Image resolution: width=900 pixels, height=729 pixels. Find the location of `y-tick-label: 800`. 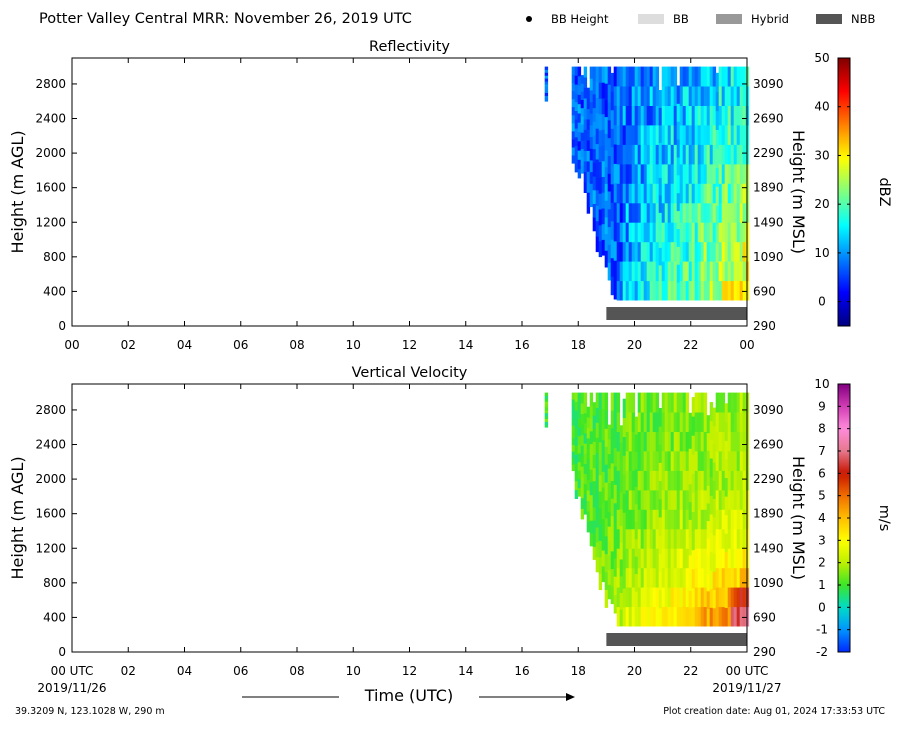

y-tick-label: 800 is located at coordinates (54, 583).